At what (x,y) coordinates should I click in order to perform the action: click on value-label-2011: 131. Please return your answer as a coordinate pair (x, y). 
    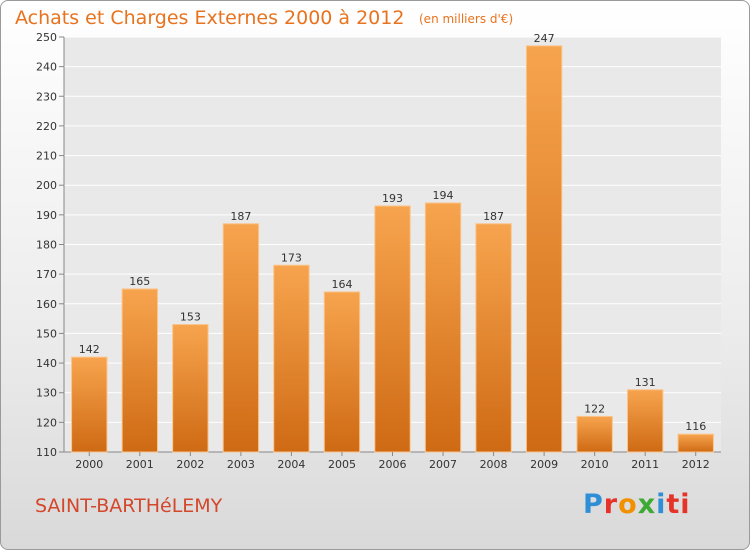
    Looking at the image, I should click on (645, 382).